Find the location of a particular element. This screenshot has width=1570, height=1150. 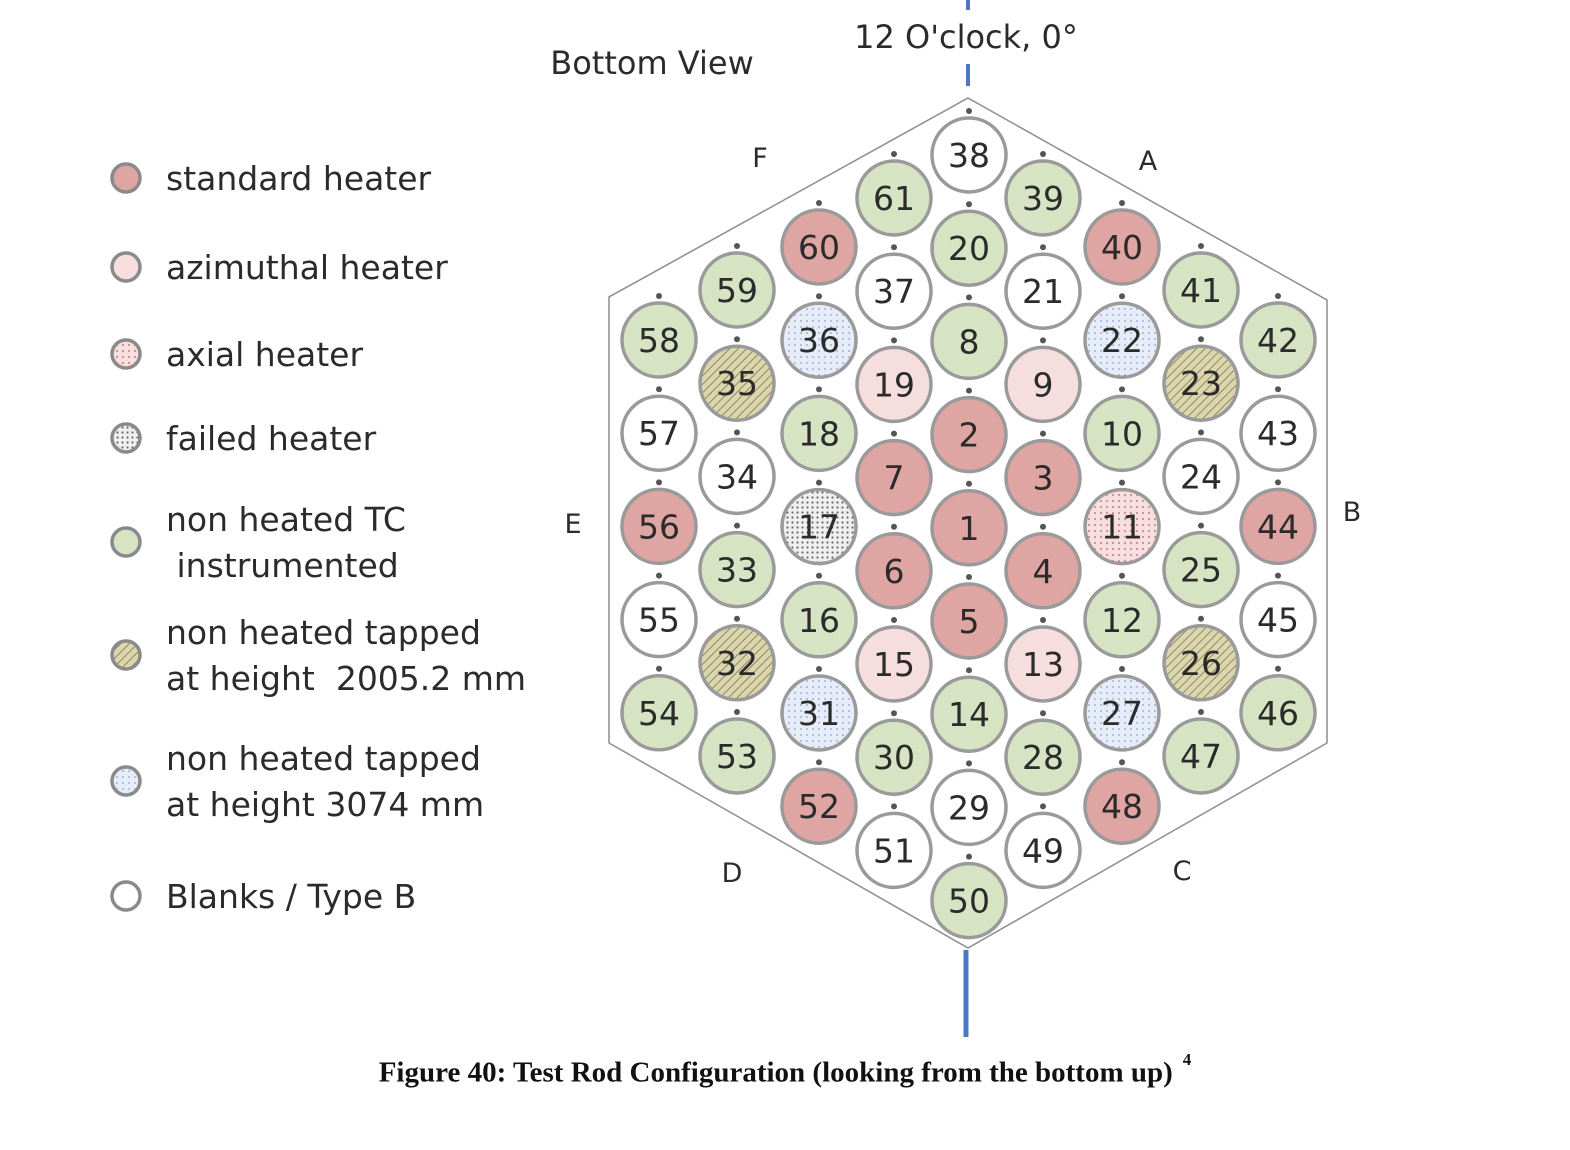

rod-9: 9 is located at coordinates (1043, 380).